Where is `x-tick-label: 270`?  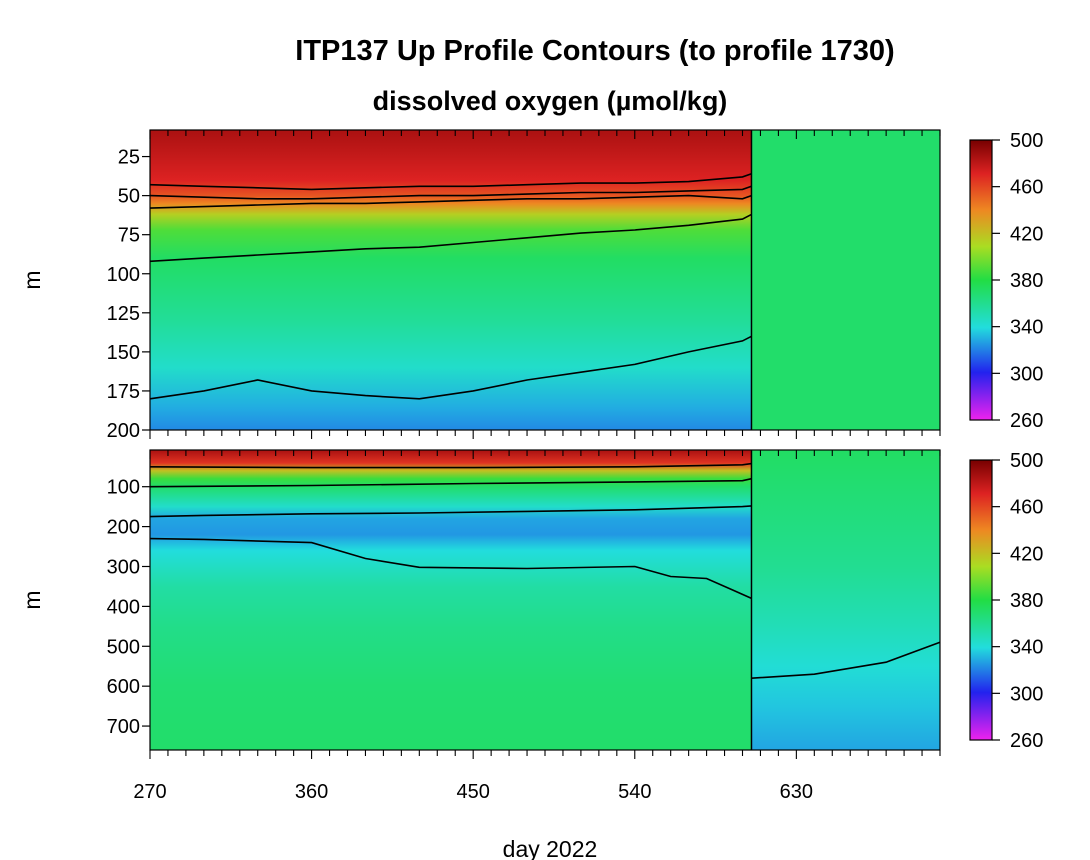 x-tick-label: 270 is located at coordinates (149, 792).